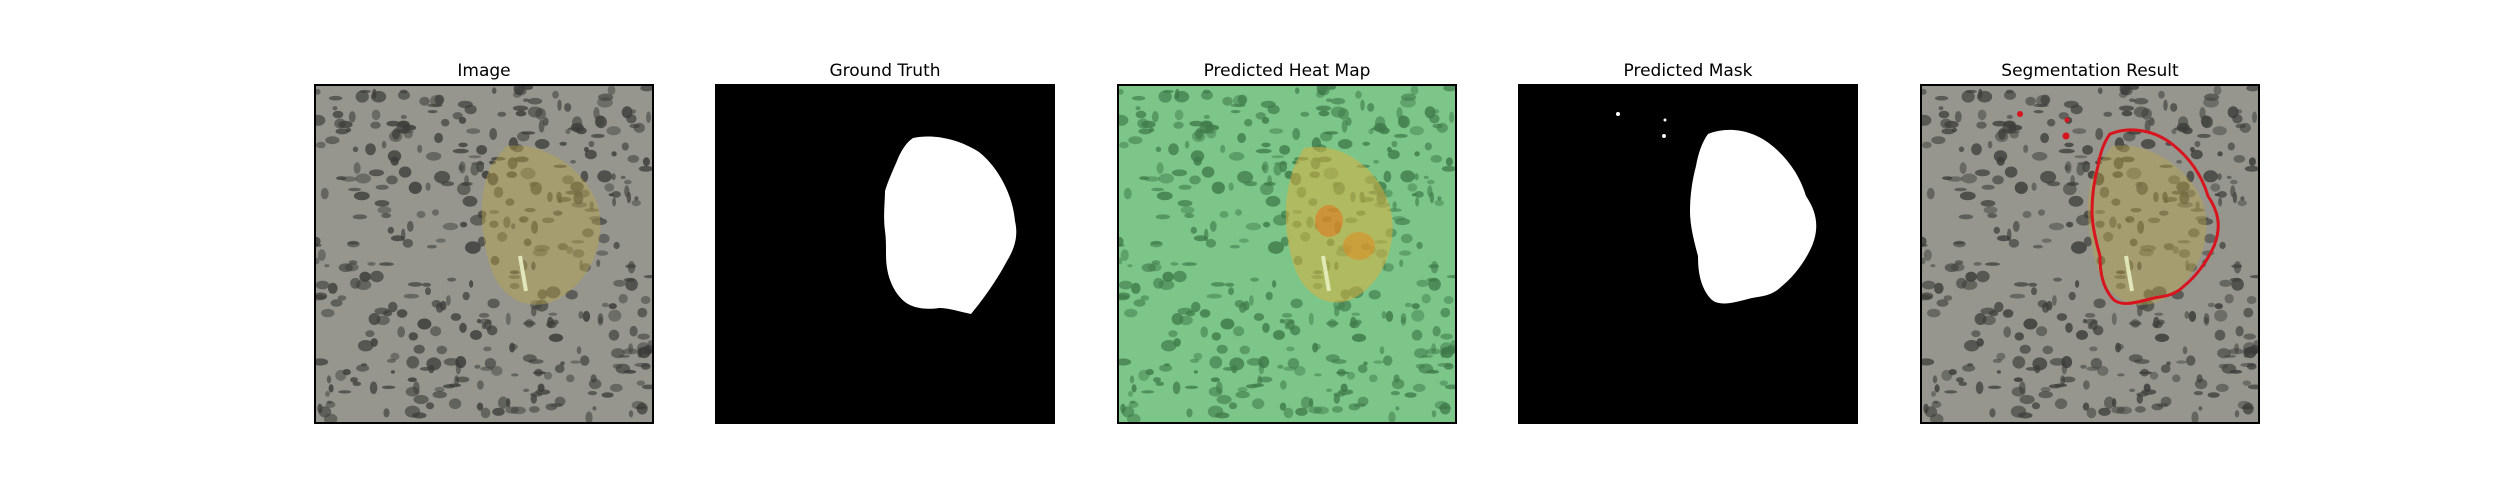  I want to click on predicted-heat-map, so click(1287, 254).